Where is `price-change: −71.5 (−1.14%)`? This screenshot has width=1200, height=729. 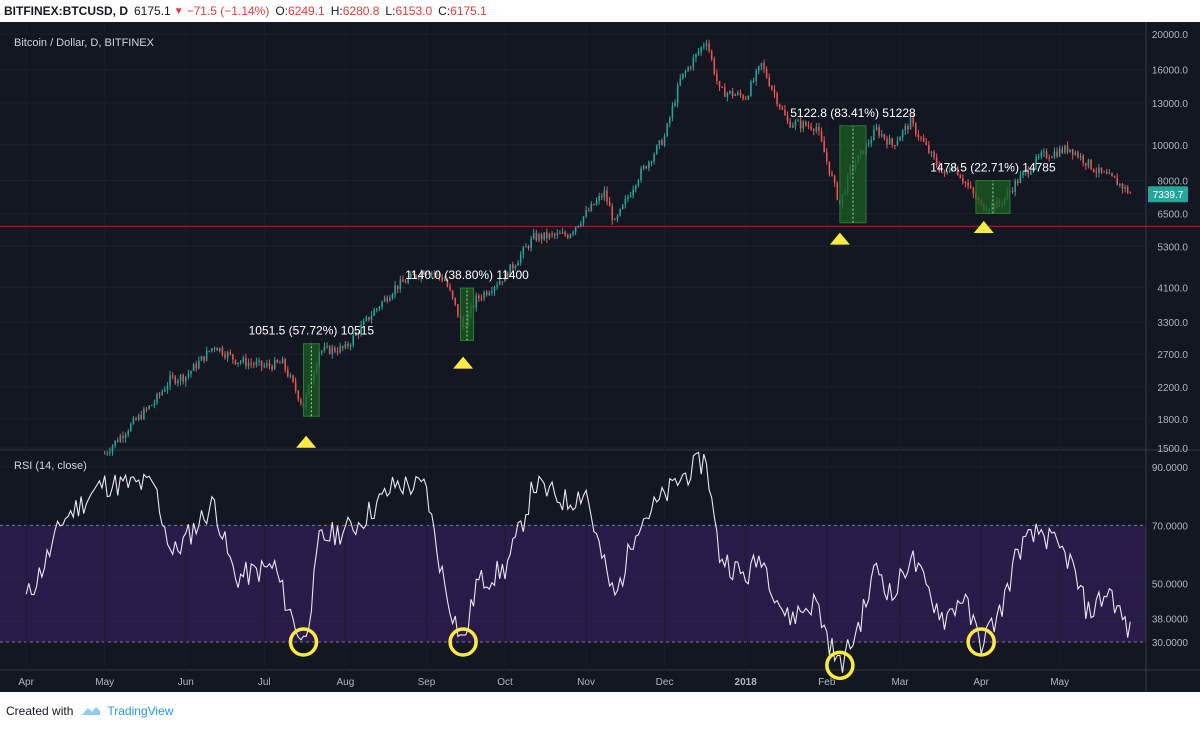 price-change: −71.5 (−1.14%) is located at coordinates (228, 11).